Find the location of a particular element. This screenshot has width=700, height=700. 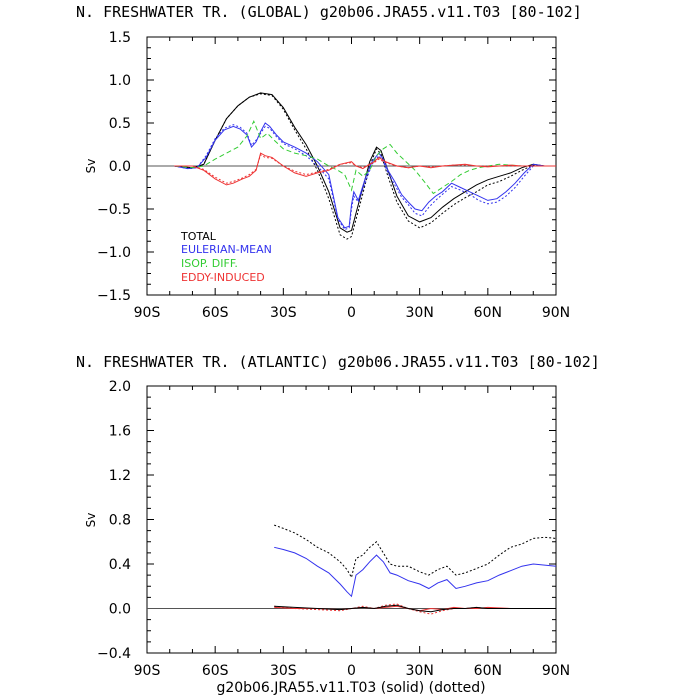

atlantic-series-1-line is located at coordinates (415, 551).